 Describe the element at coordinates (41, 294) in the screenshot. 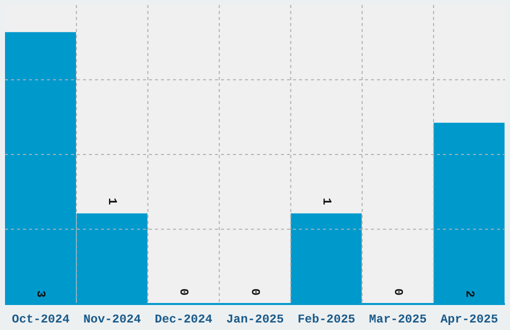

I see `data-label: 3` at that location.